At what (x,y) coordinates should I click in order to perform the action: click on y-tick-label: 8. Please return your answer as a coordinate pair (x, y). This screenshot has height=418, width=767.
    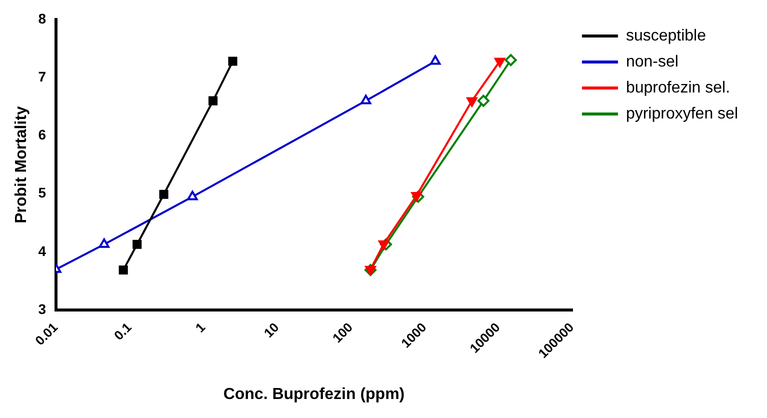
    Looking at the image, I should click on (42, 18).